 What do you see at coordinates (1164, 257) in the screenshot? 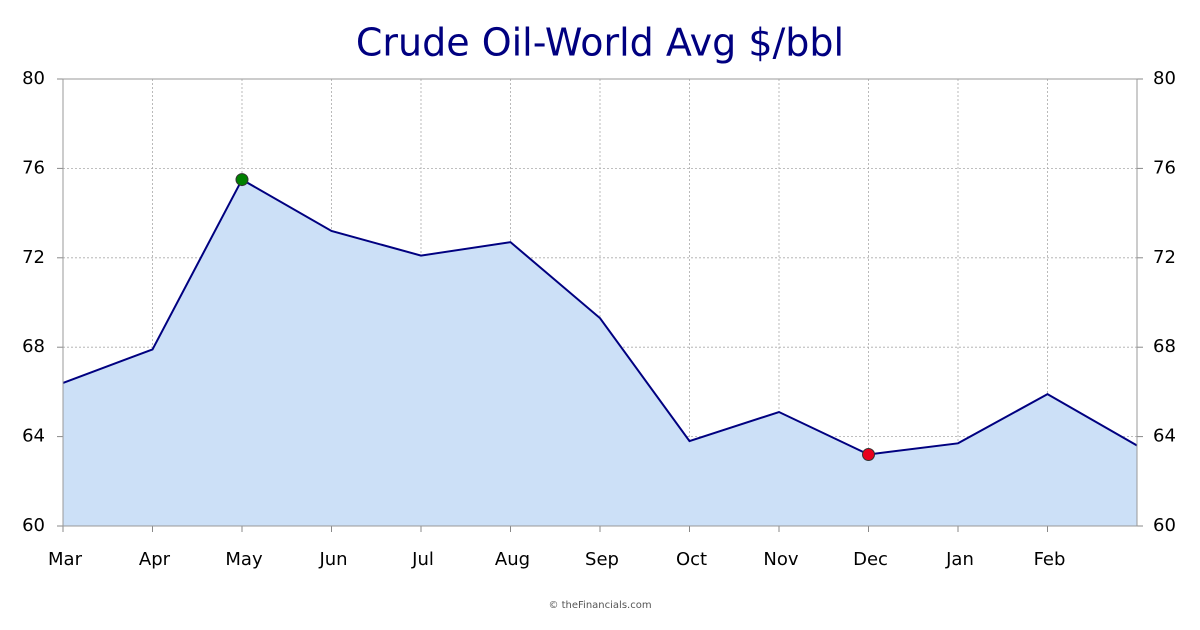
I see `y2-tick-label: 72` at bounding box center [1164, 257].